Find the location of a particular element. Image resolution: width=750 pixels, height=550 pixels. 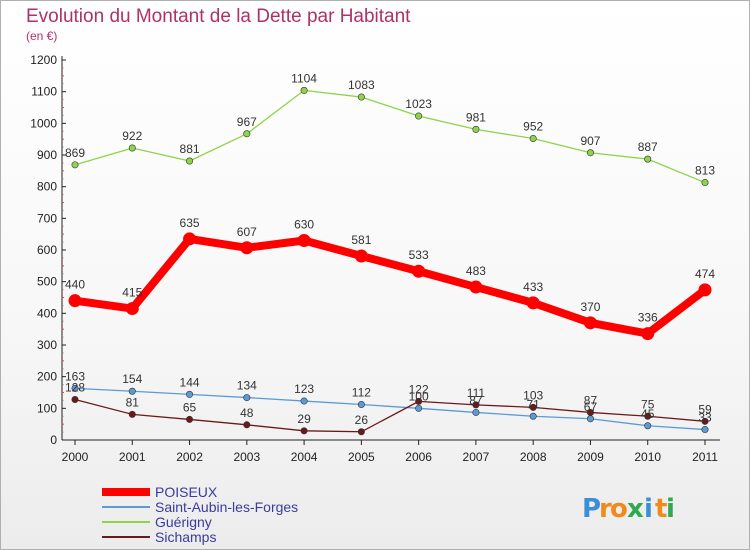

data-label: 336 is located at coordinates (648, 318).